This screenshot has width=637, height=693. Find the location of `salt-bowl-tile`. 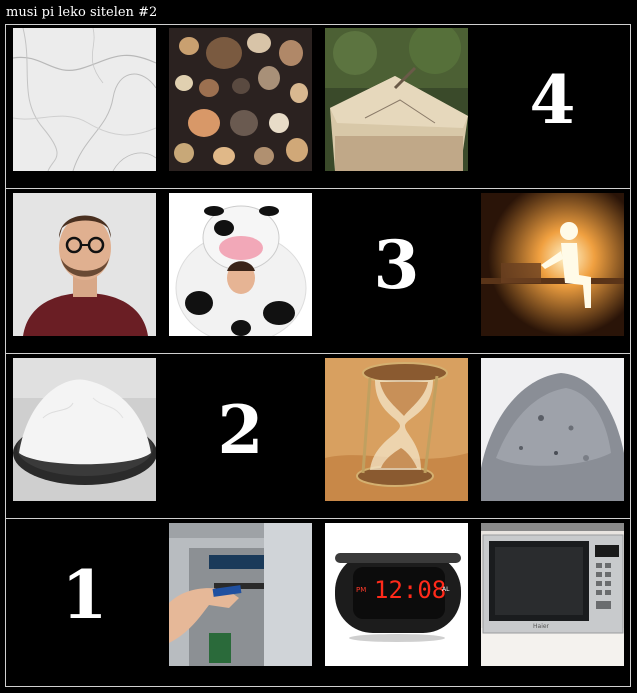

salt-bowl-tile is located at coordinates (84, 429).